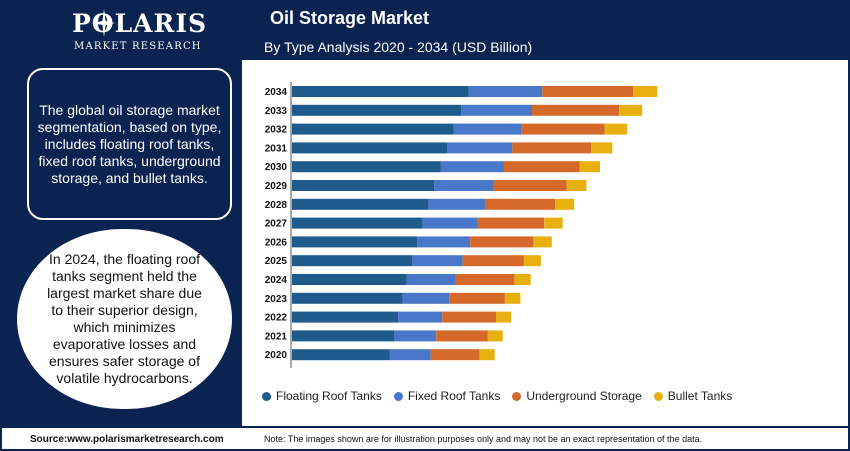  I want to click on legend-item: Bullet Tanks, so click(693, 396).